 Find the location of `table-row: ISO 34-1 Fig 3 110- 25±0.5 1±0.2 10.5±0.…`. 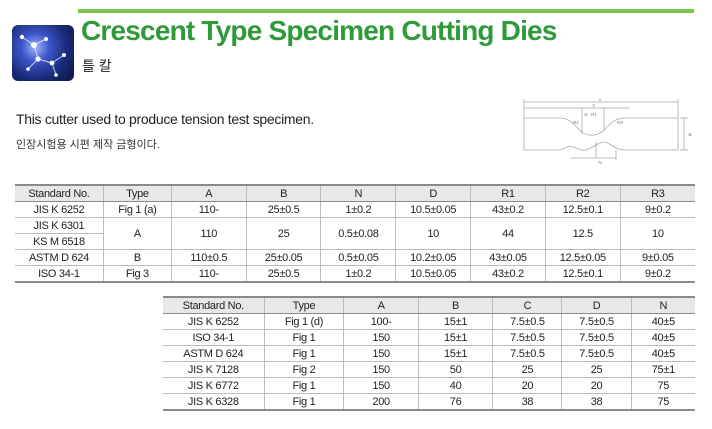

table-row: ISO 34-1 Fig 3 110- 25±0.5 1±0.2 10.5±0.… is located at coordinates (355, 274).